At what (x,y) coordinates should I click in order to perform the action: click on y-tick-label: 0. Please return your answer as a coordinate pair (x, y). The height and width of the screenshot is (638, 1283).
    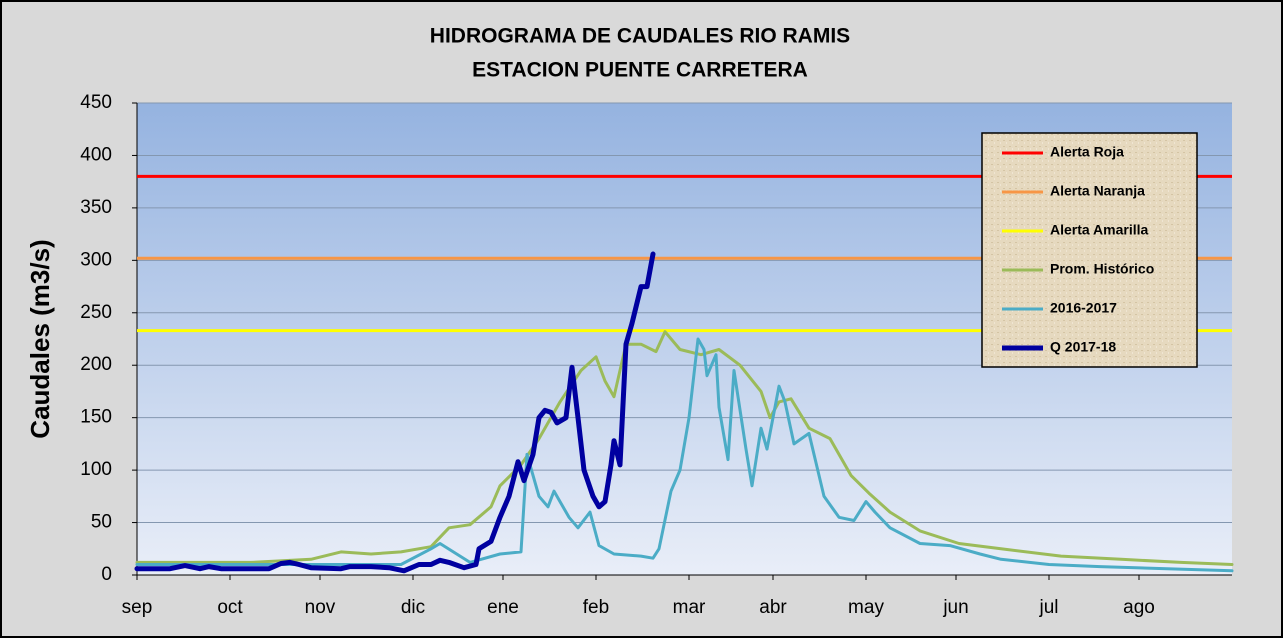
    Looking at the image, I should click on (106, 574).